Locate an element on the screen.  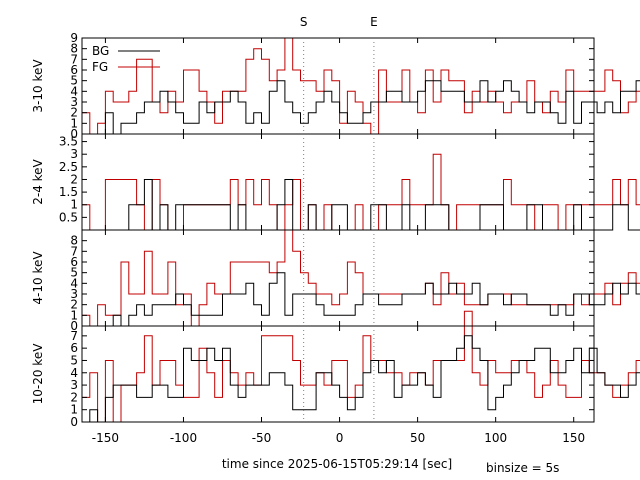
y-axis-label: 2-4 keV is located at coordinates (38, 181).